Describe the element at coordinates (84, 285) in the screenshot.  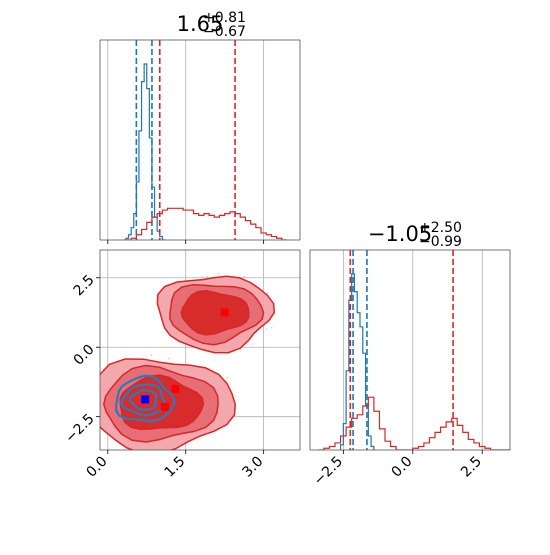
I see `y-tick-label: 2.5` at that location.